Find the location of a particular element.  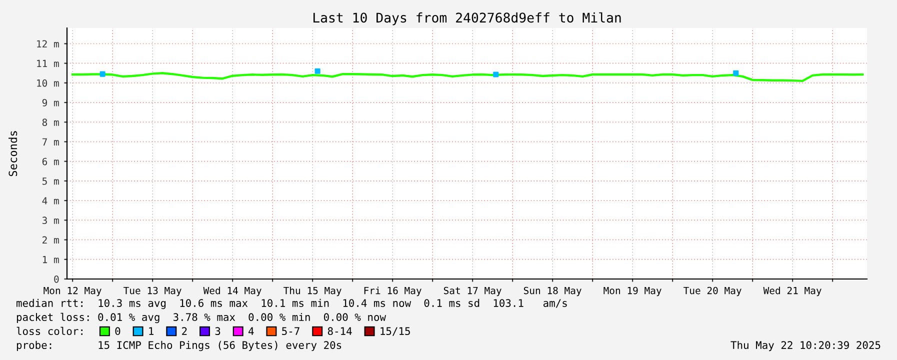

text: Thu May 22 10:20:39 2025 is located at coordinates (805, 346).